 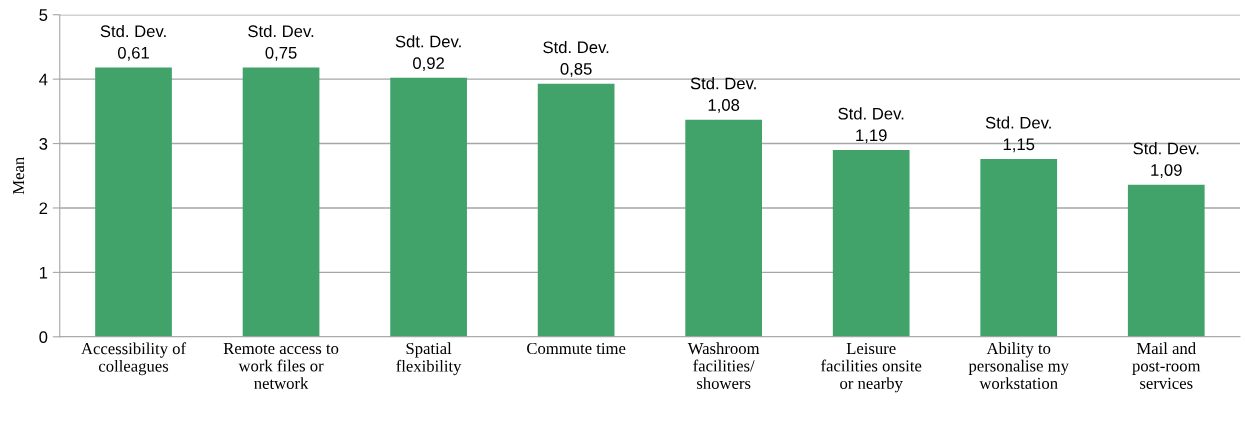 What do you see at coordinates (43, 208) in the screenshot?
I see `y-tick-label: 2` at bounding box center [43, 208].